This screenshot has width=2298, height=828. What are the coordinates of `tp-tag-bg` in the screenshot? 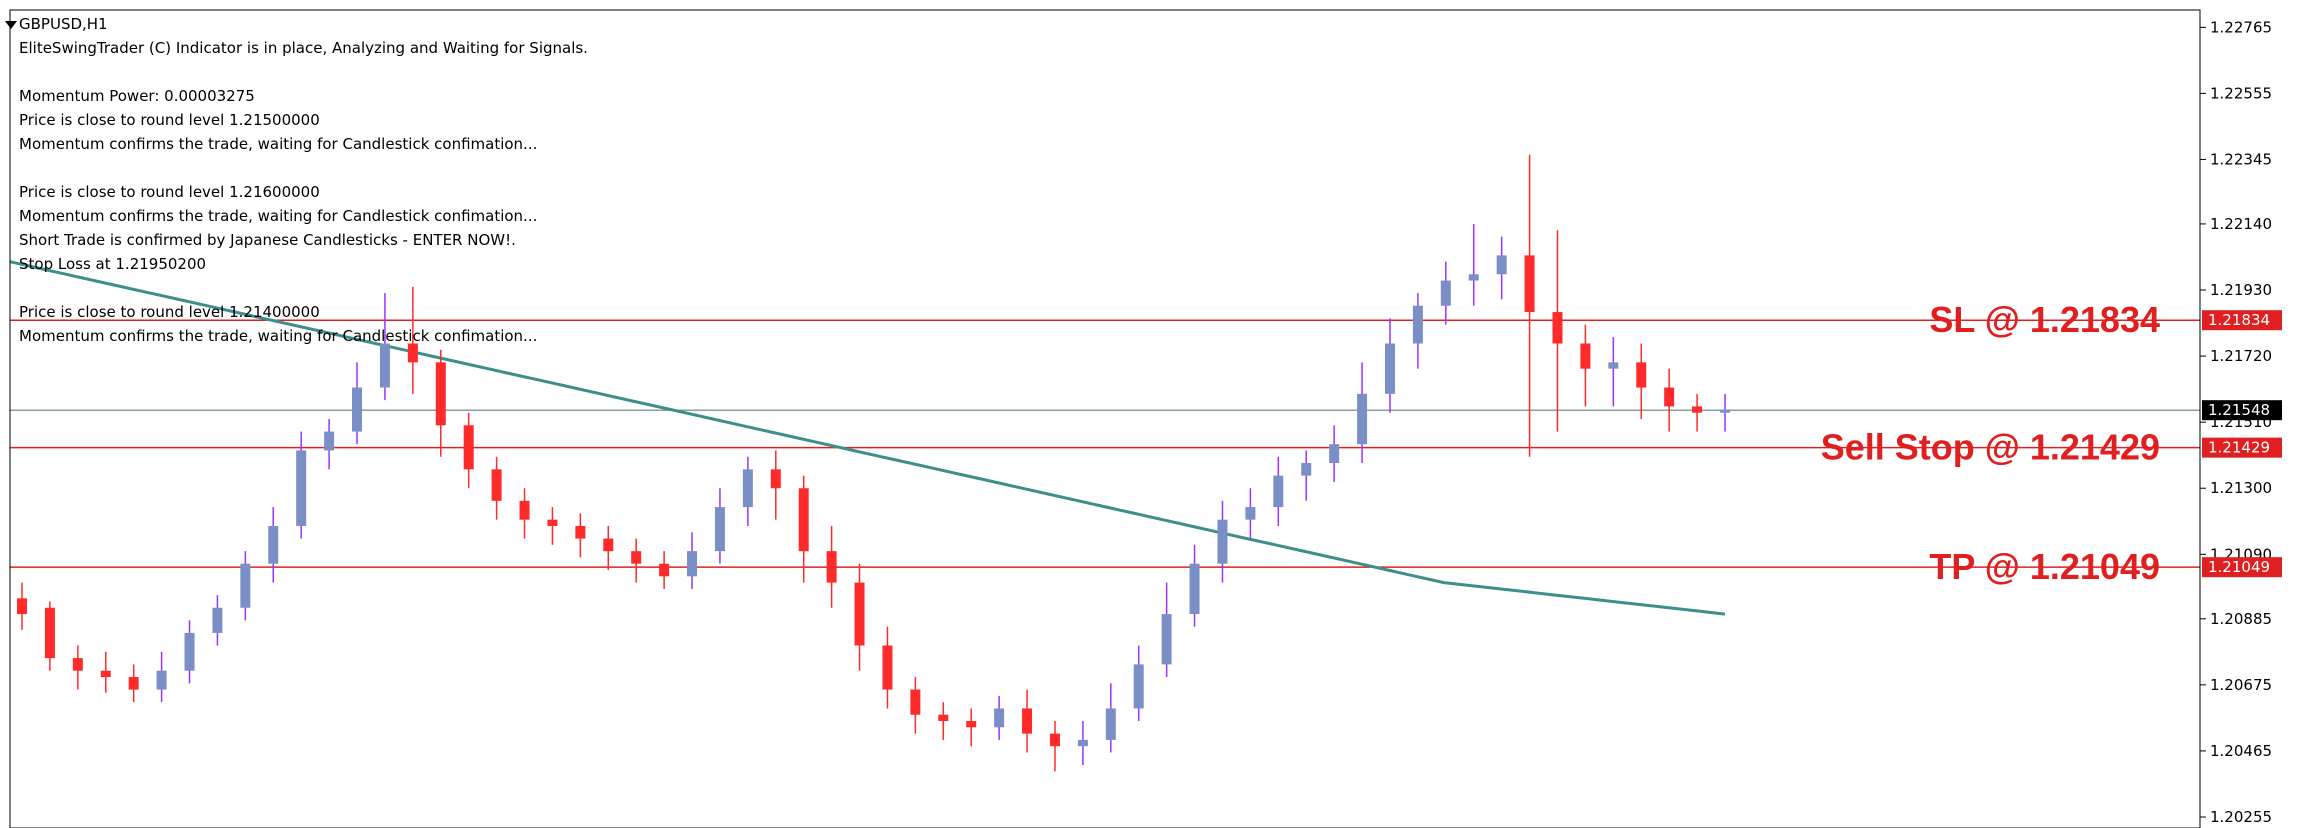 It's located at (2242, 567).